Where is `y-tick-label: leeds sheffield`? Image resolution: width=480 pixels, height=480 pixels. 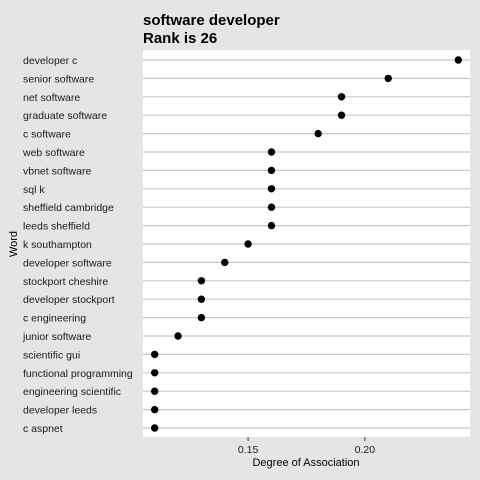
y-tick-label: leeds sheffield is located at coordinates (56, 227).